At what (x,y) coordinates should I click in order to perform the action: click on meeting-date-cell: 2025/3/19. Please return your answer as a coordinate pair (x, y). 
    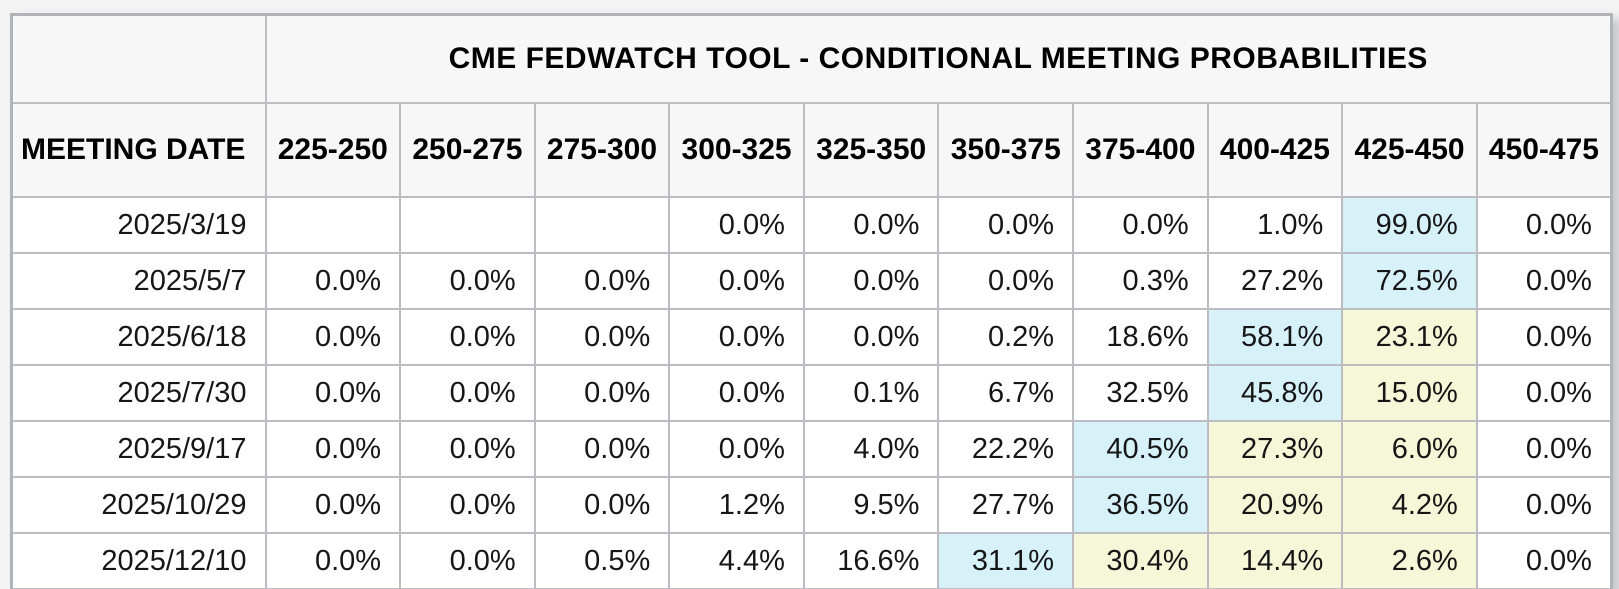
    Looking at the image, I should click on (138, 225).